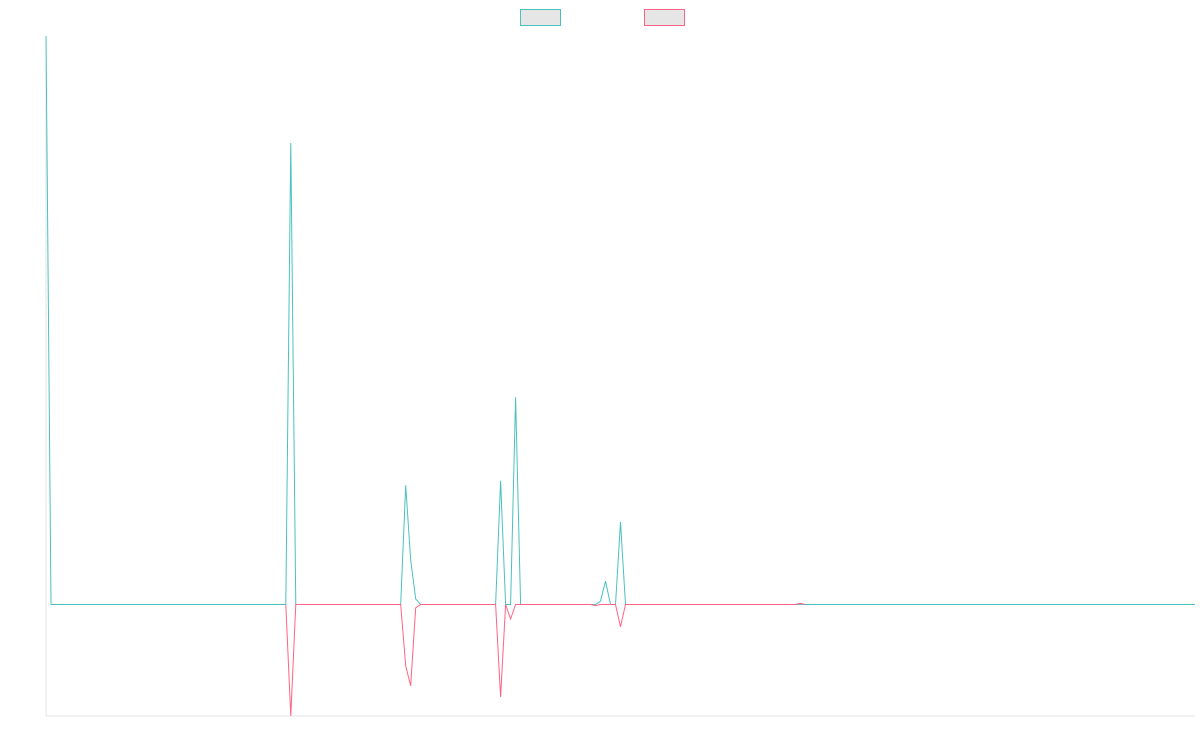  What do you see at coordinates (602, 17) in the screenshot?
I see `legend` at bounding box center [602, 17].